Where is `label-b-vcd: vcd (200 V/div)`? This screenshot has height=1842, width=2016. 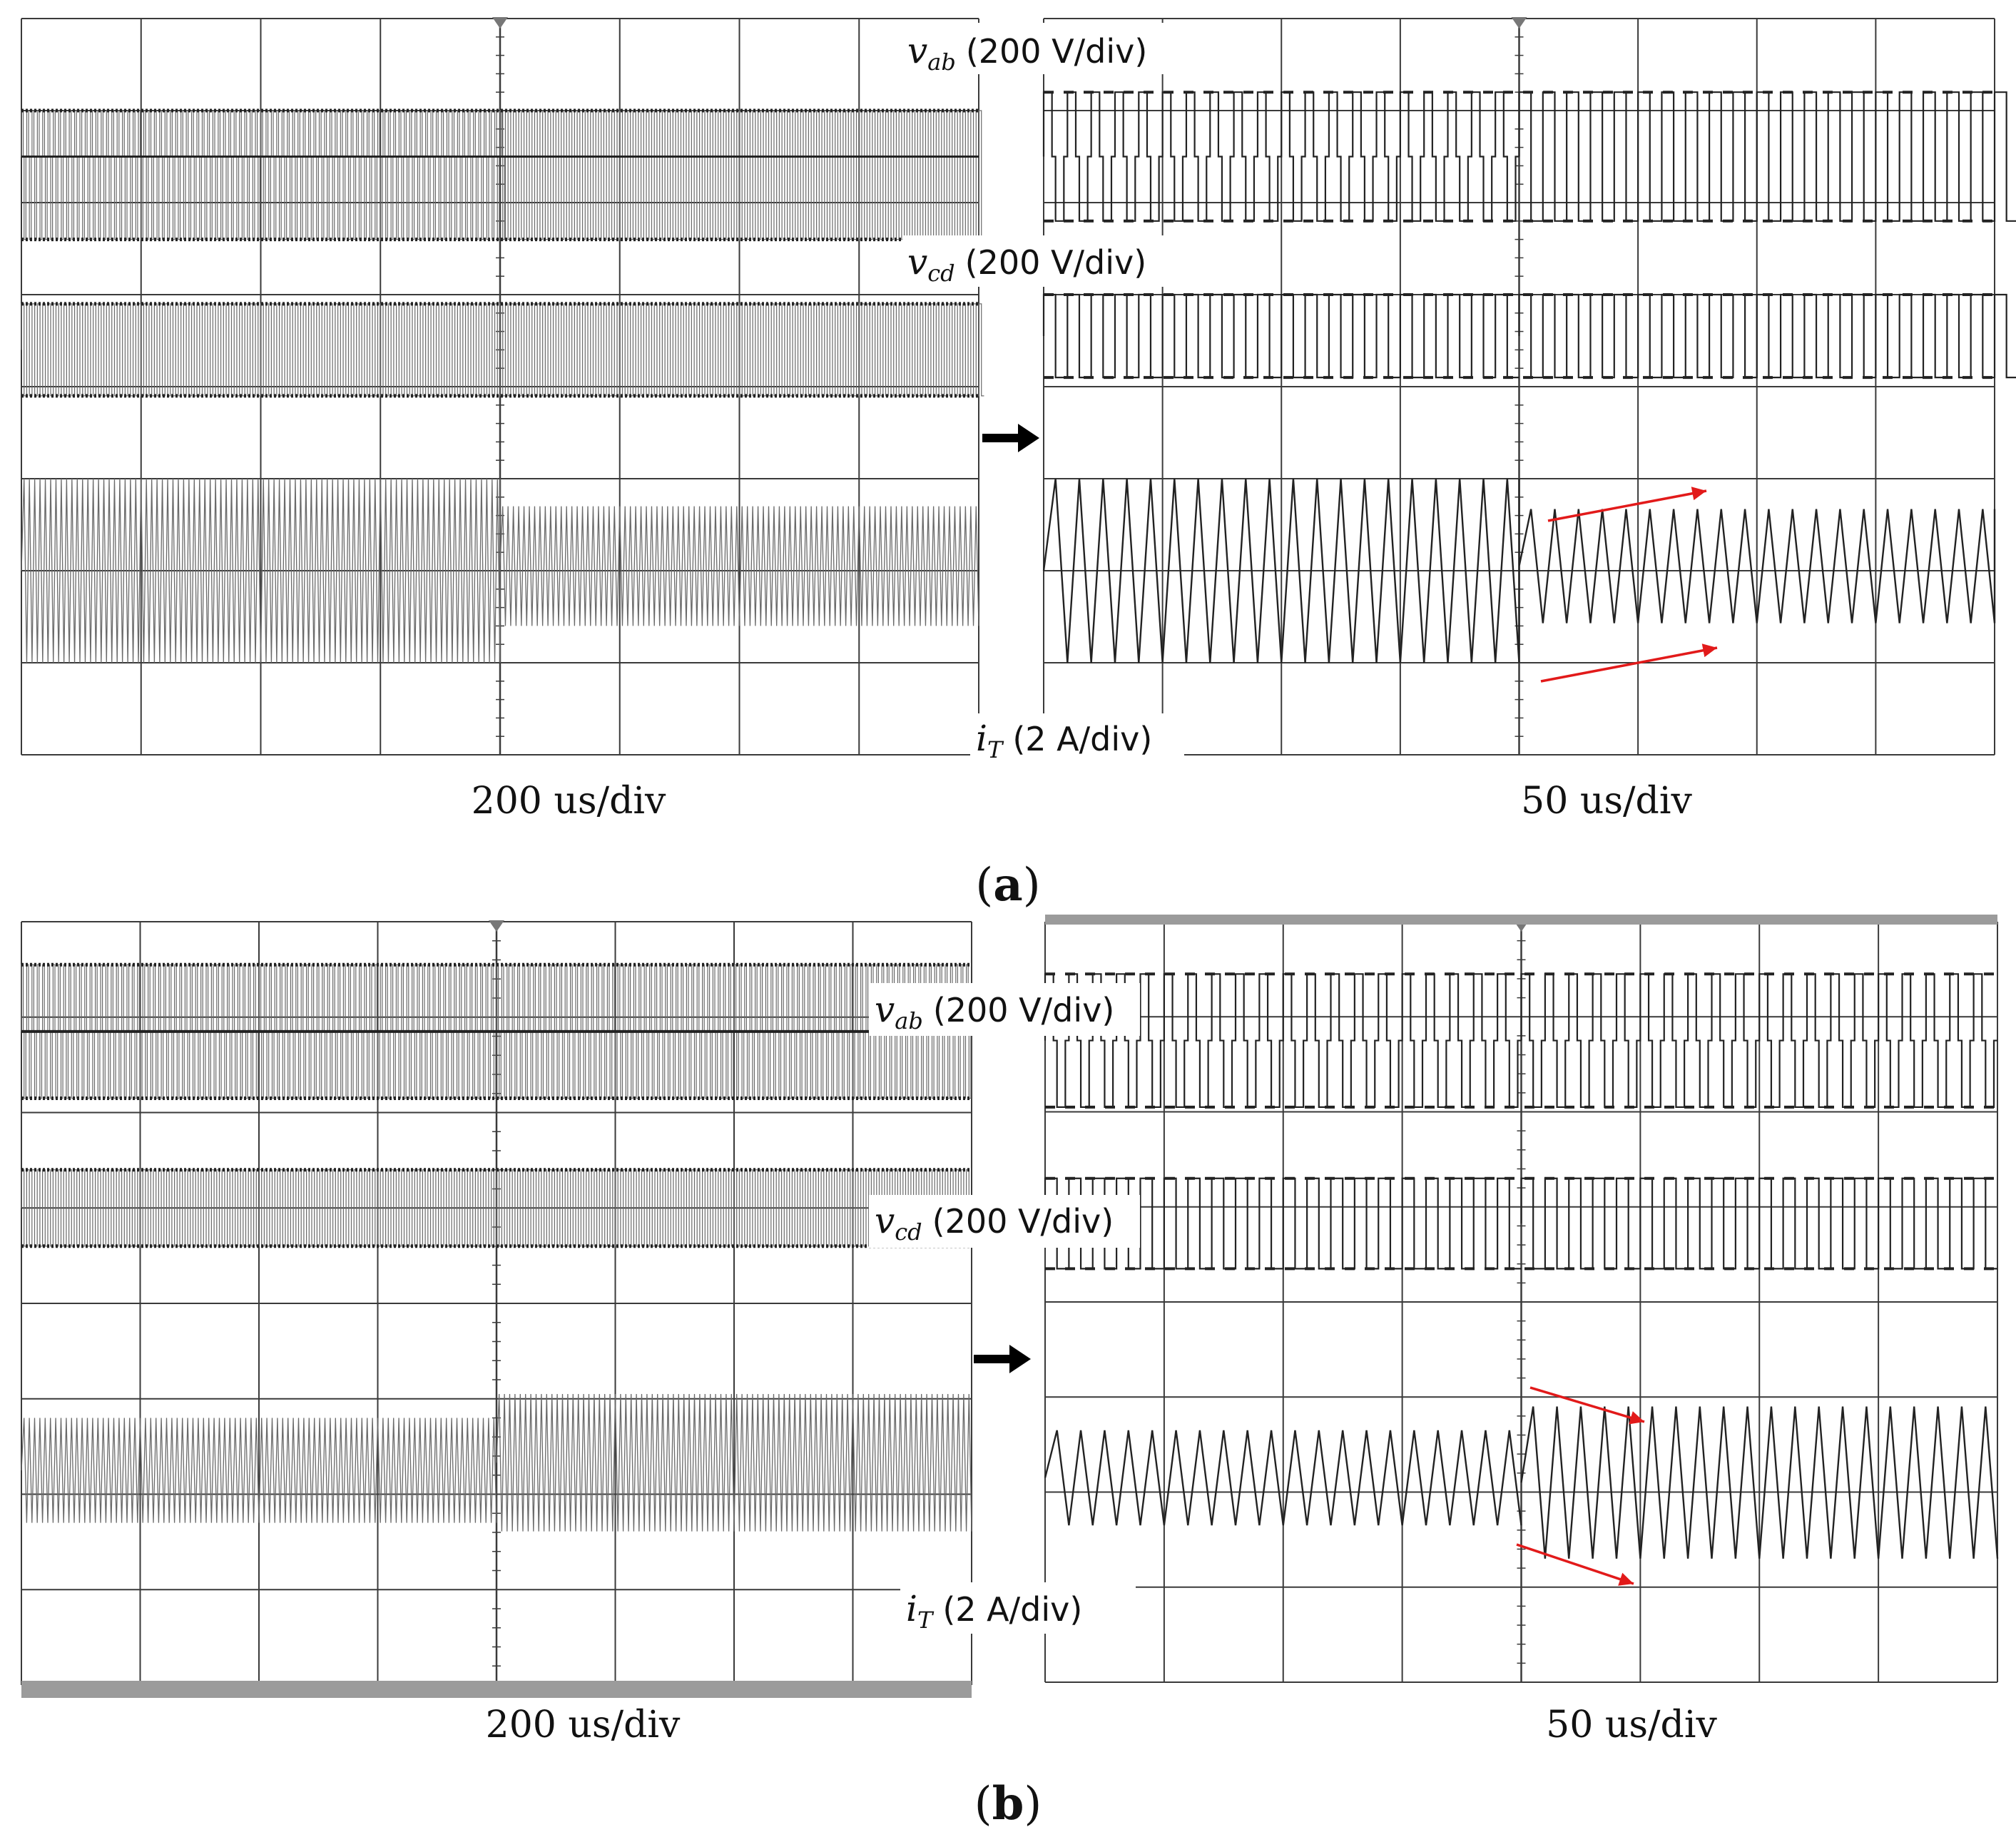
label-b-vcd: vcd (200 V/div) is located at coordinates (1004, 1221).